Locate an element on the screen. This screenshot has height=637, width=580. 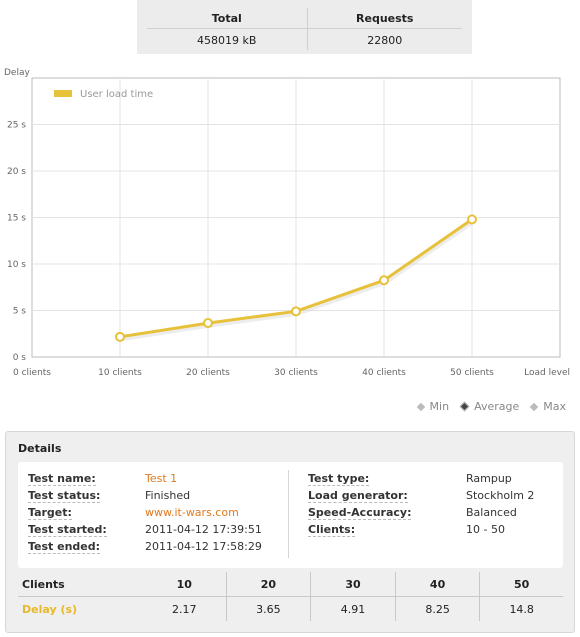
clients-label: Clients is located at coordinates (80, 584).